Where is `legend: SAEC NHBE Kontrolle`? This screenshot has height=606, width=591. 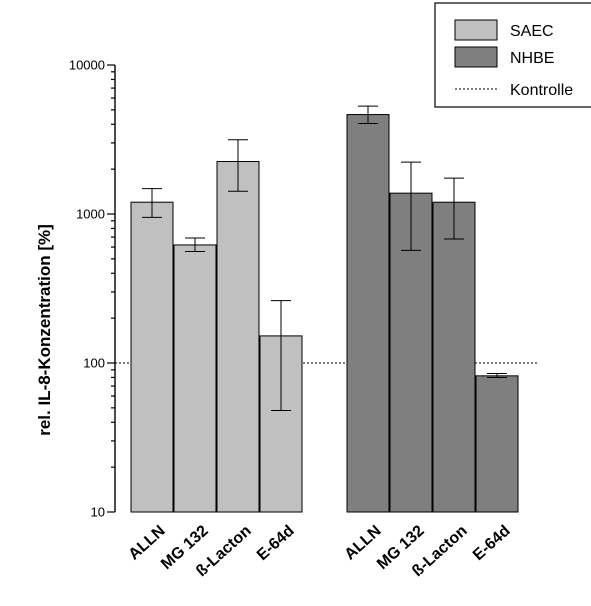 legend: SAEC NHBE Kontrolle is located at coordinates (512, 55).